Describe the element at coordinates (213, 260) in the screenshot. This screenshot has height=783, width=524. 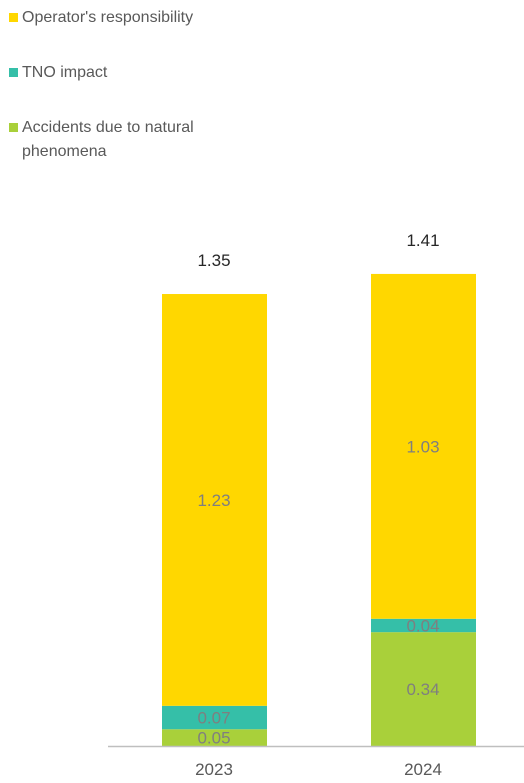
I see `total-label-2023: 1.35` at that location.